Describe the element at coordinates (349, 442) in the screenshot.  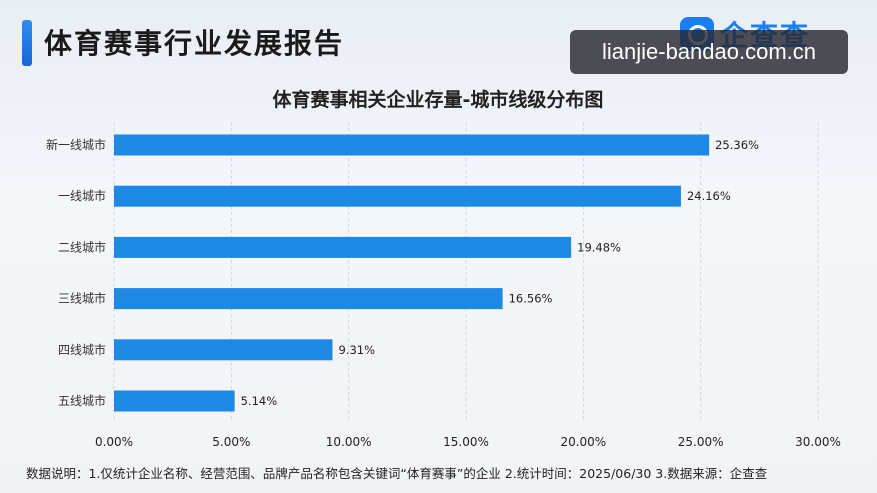
I see `x-tick-label: 10.00%` at that location.